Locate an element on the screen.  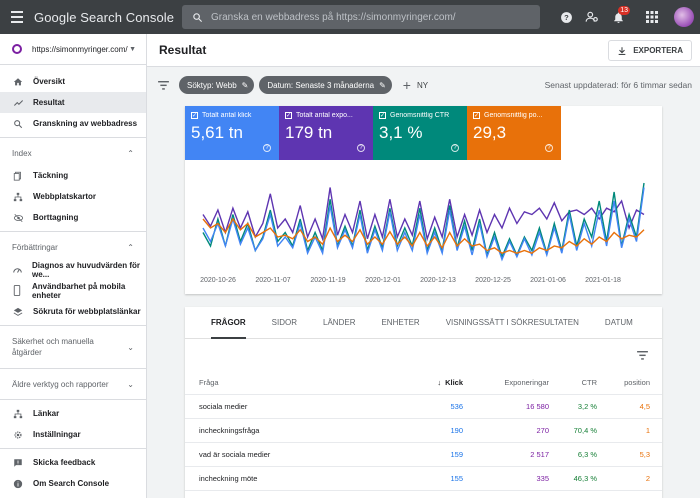
tab-countries: LÄNDER is located at coordinates (339, 322).